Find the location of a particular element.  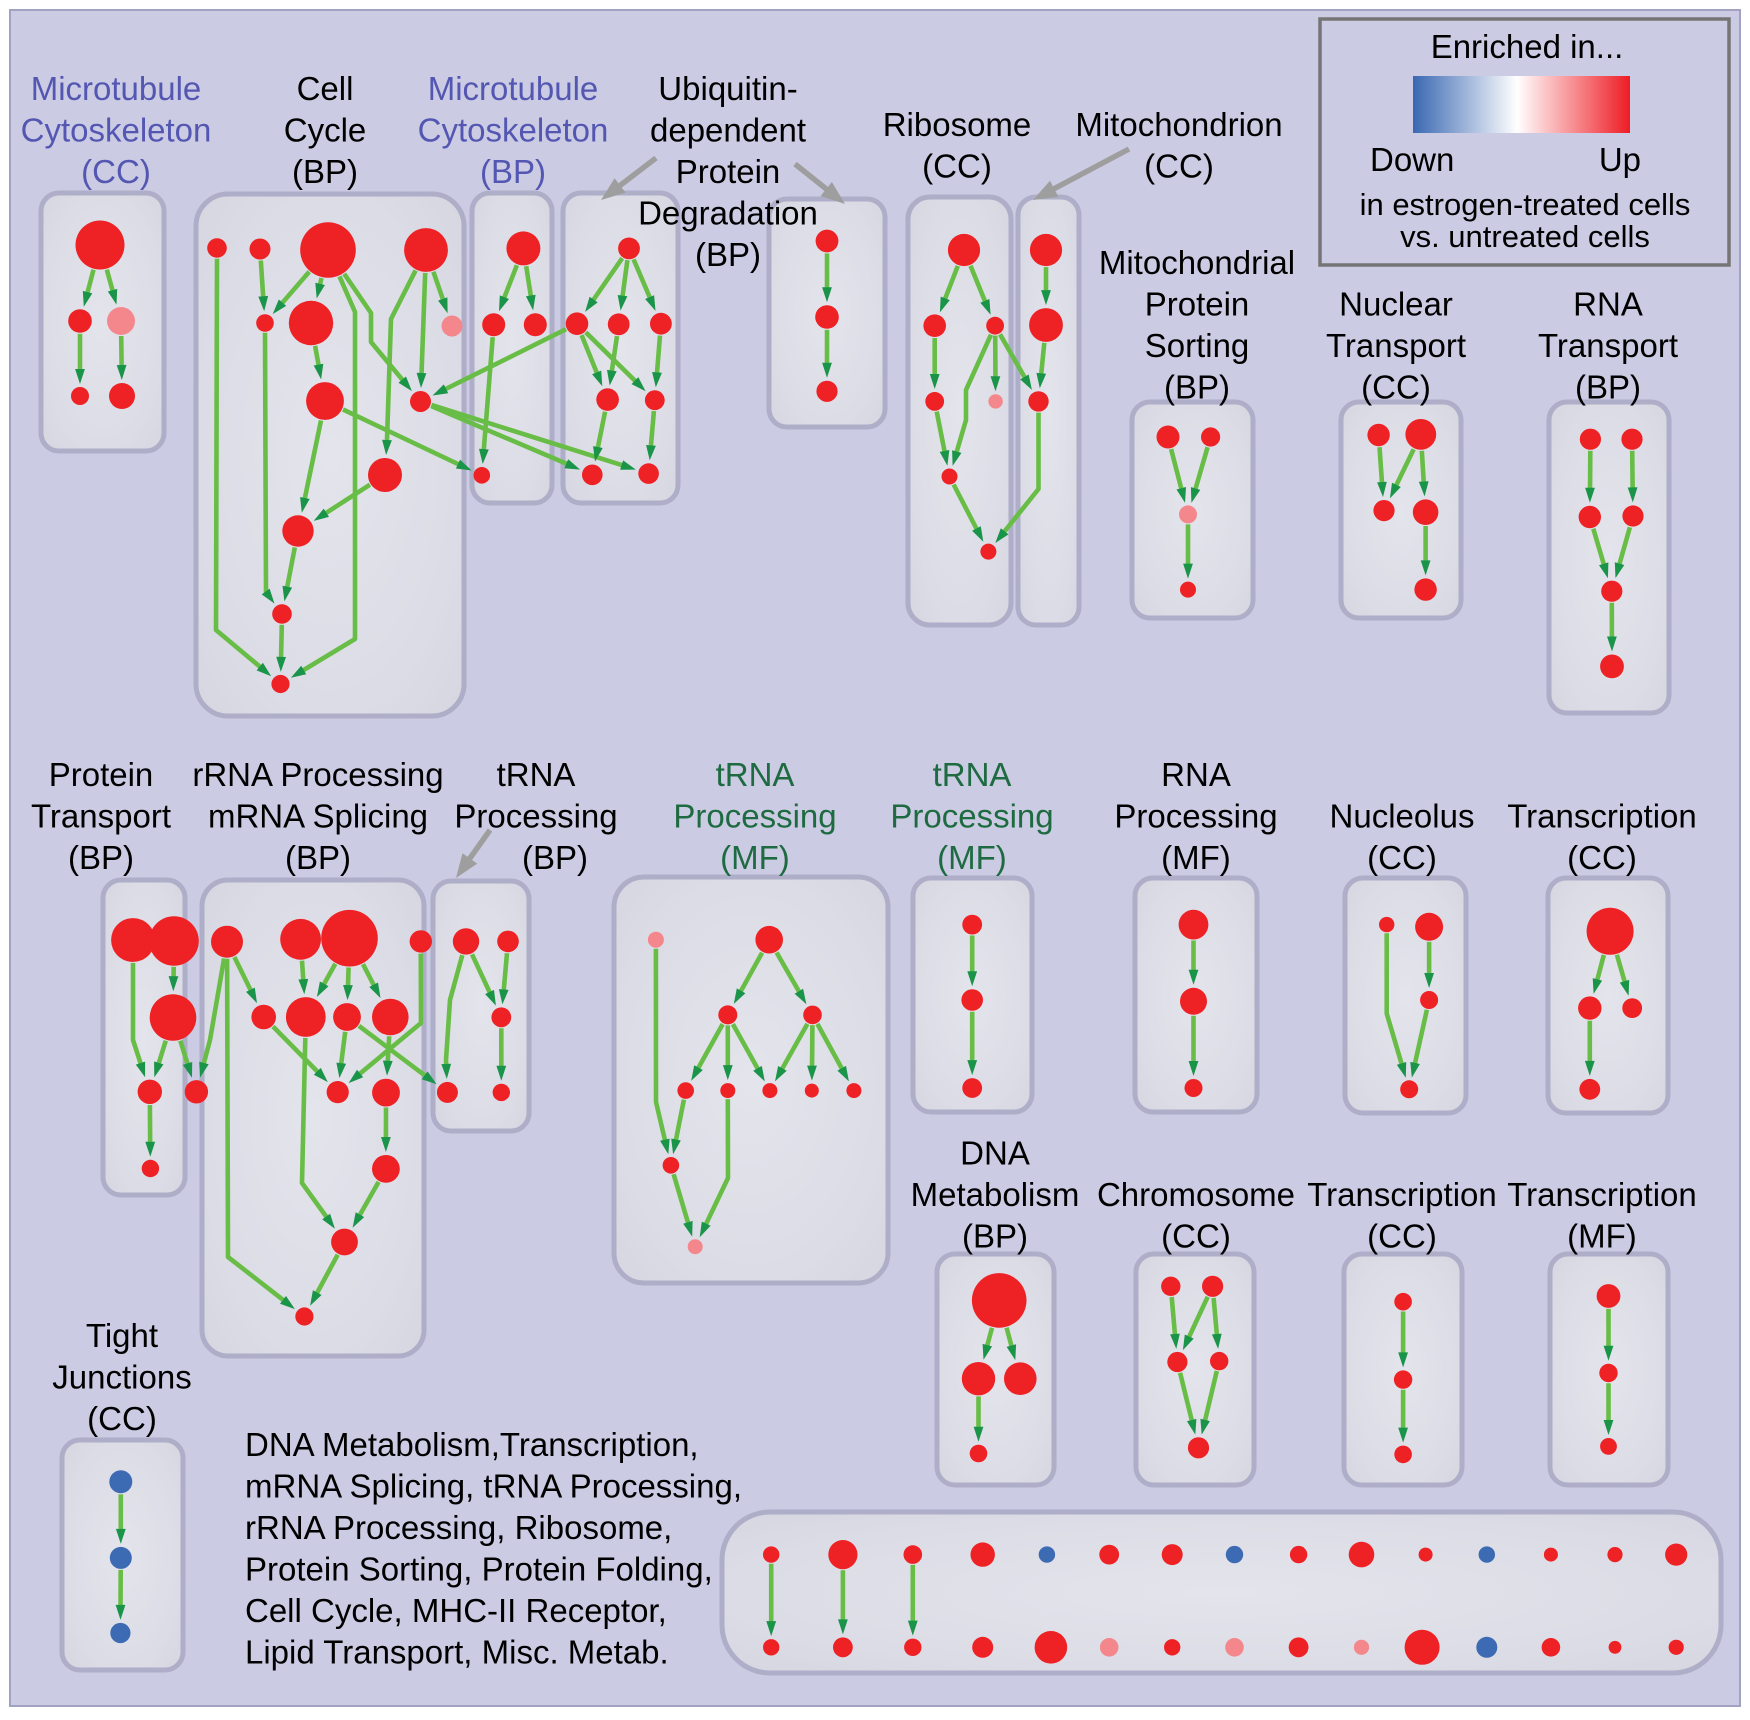

svg-text: rRNA Processing is located at coordinates (317, 774).